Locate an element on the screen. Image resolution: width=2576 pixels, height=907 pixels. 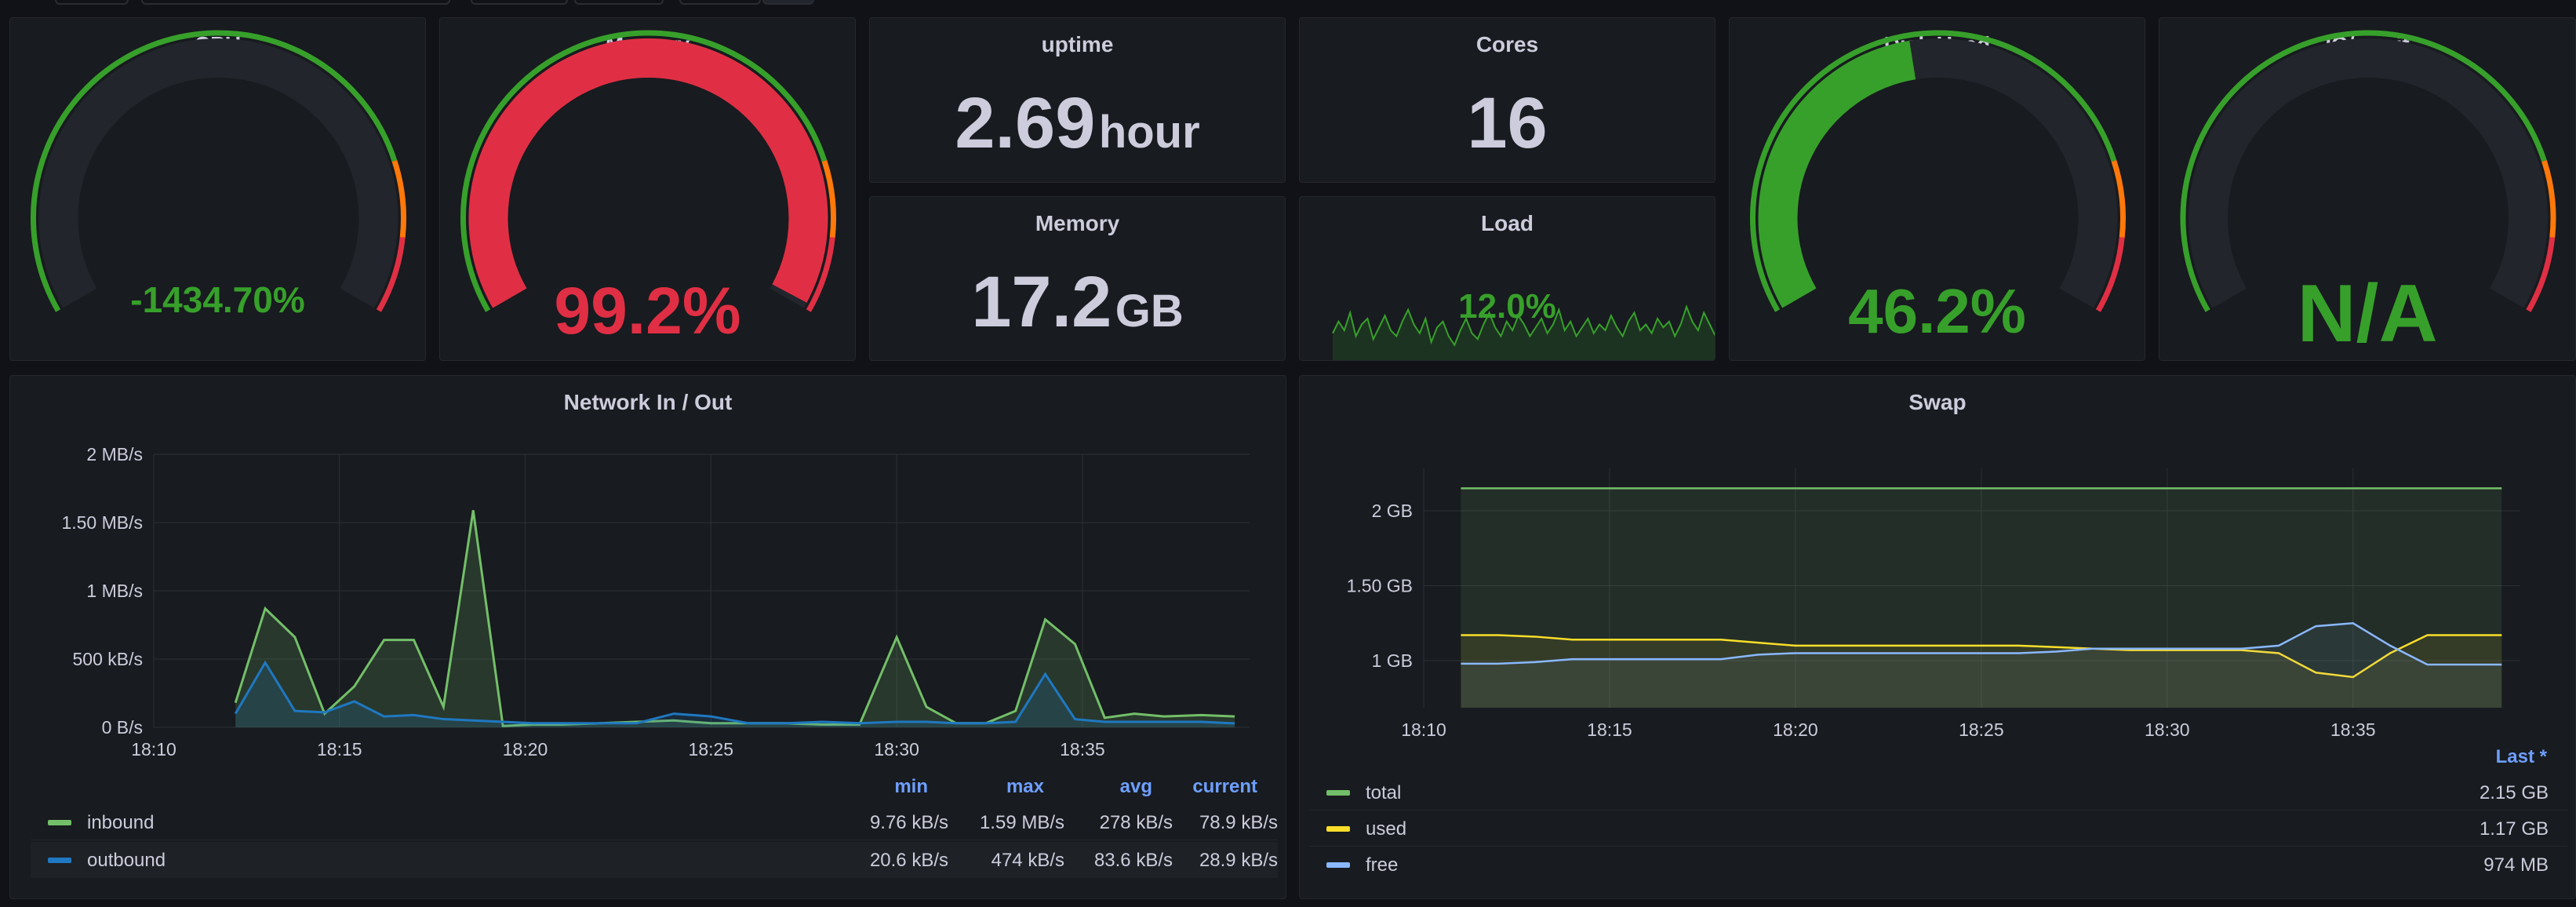
panel-title: Swap is located at coordinates (1937, 402).